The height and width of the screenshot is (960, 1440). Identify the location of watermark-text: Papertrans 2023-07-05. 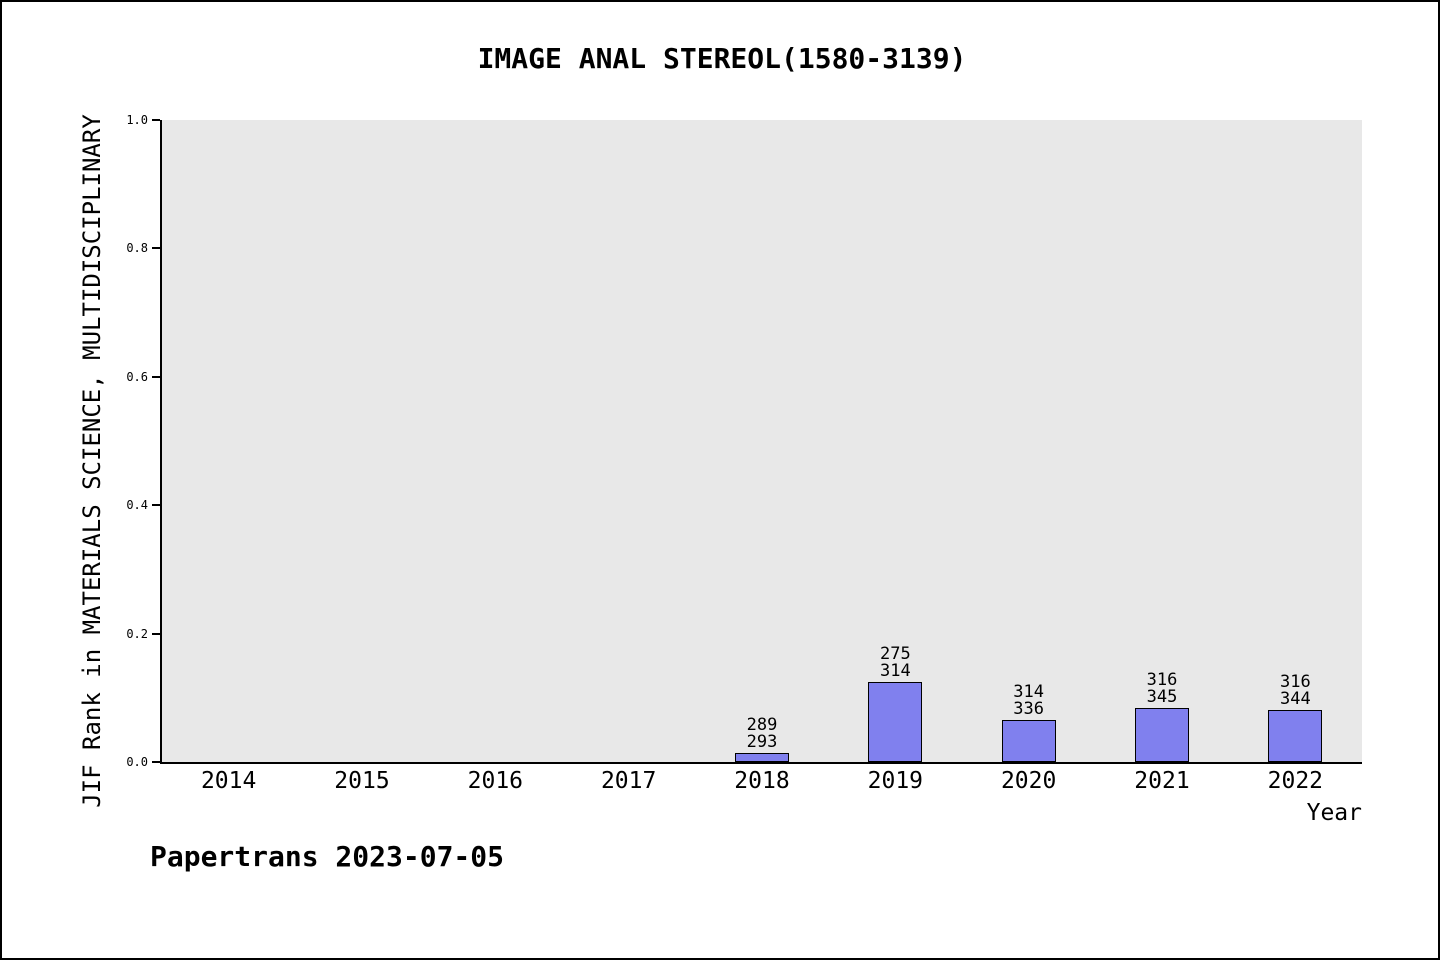
(327, 856).